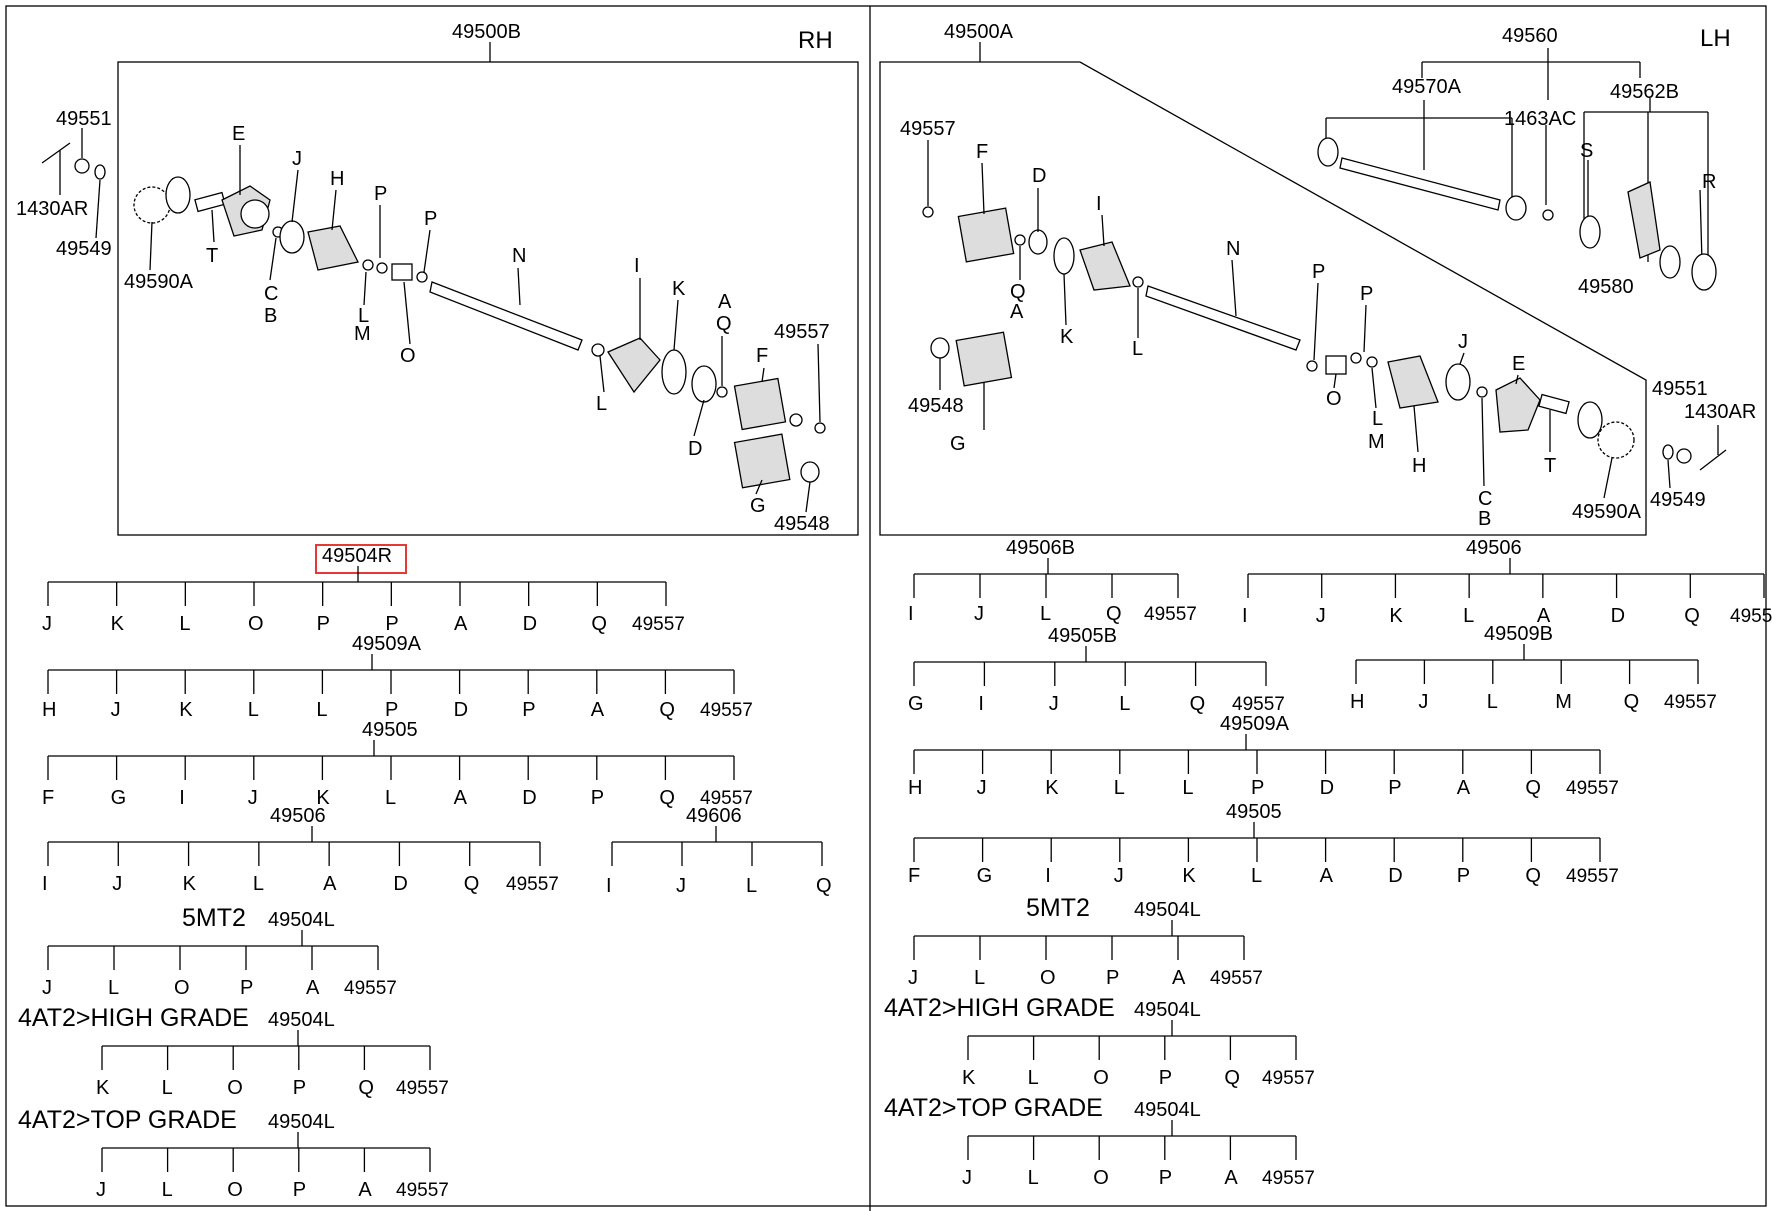  Describe the element at coordinates (1067, 337) in the screenshot. I see `lh-callout-K: K` at that location.